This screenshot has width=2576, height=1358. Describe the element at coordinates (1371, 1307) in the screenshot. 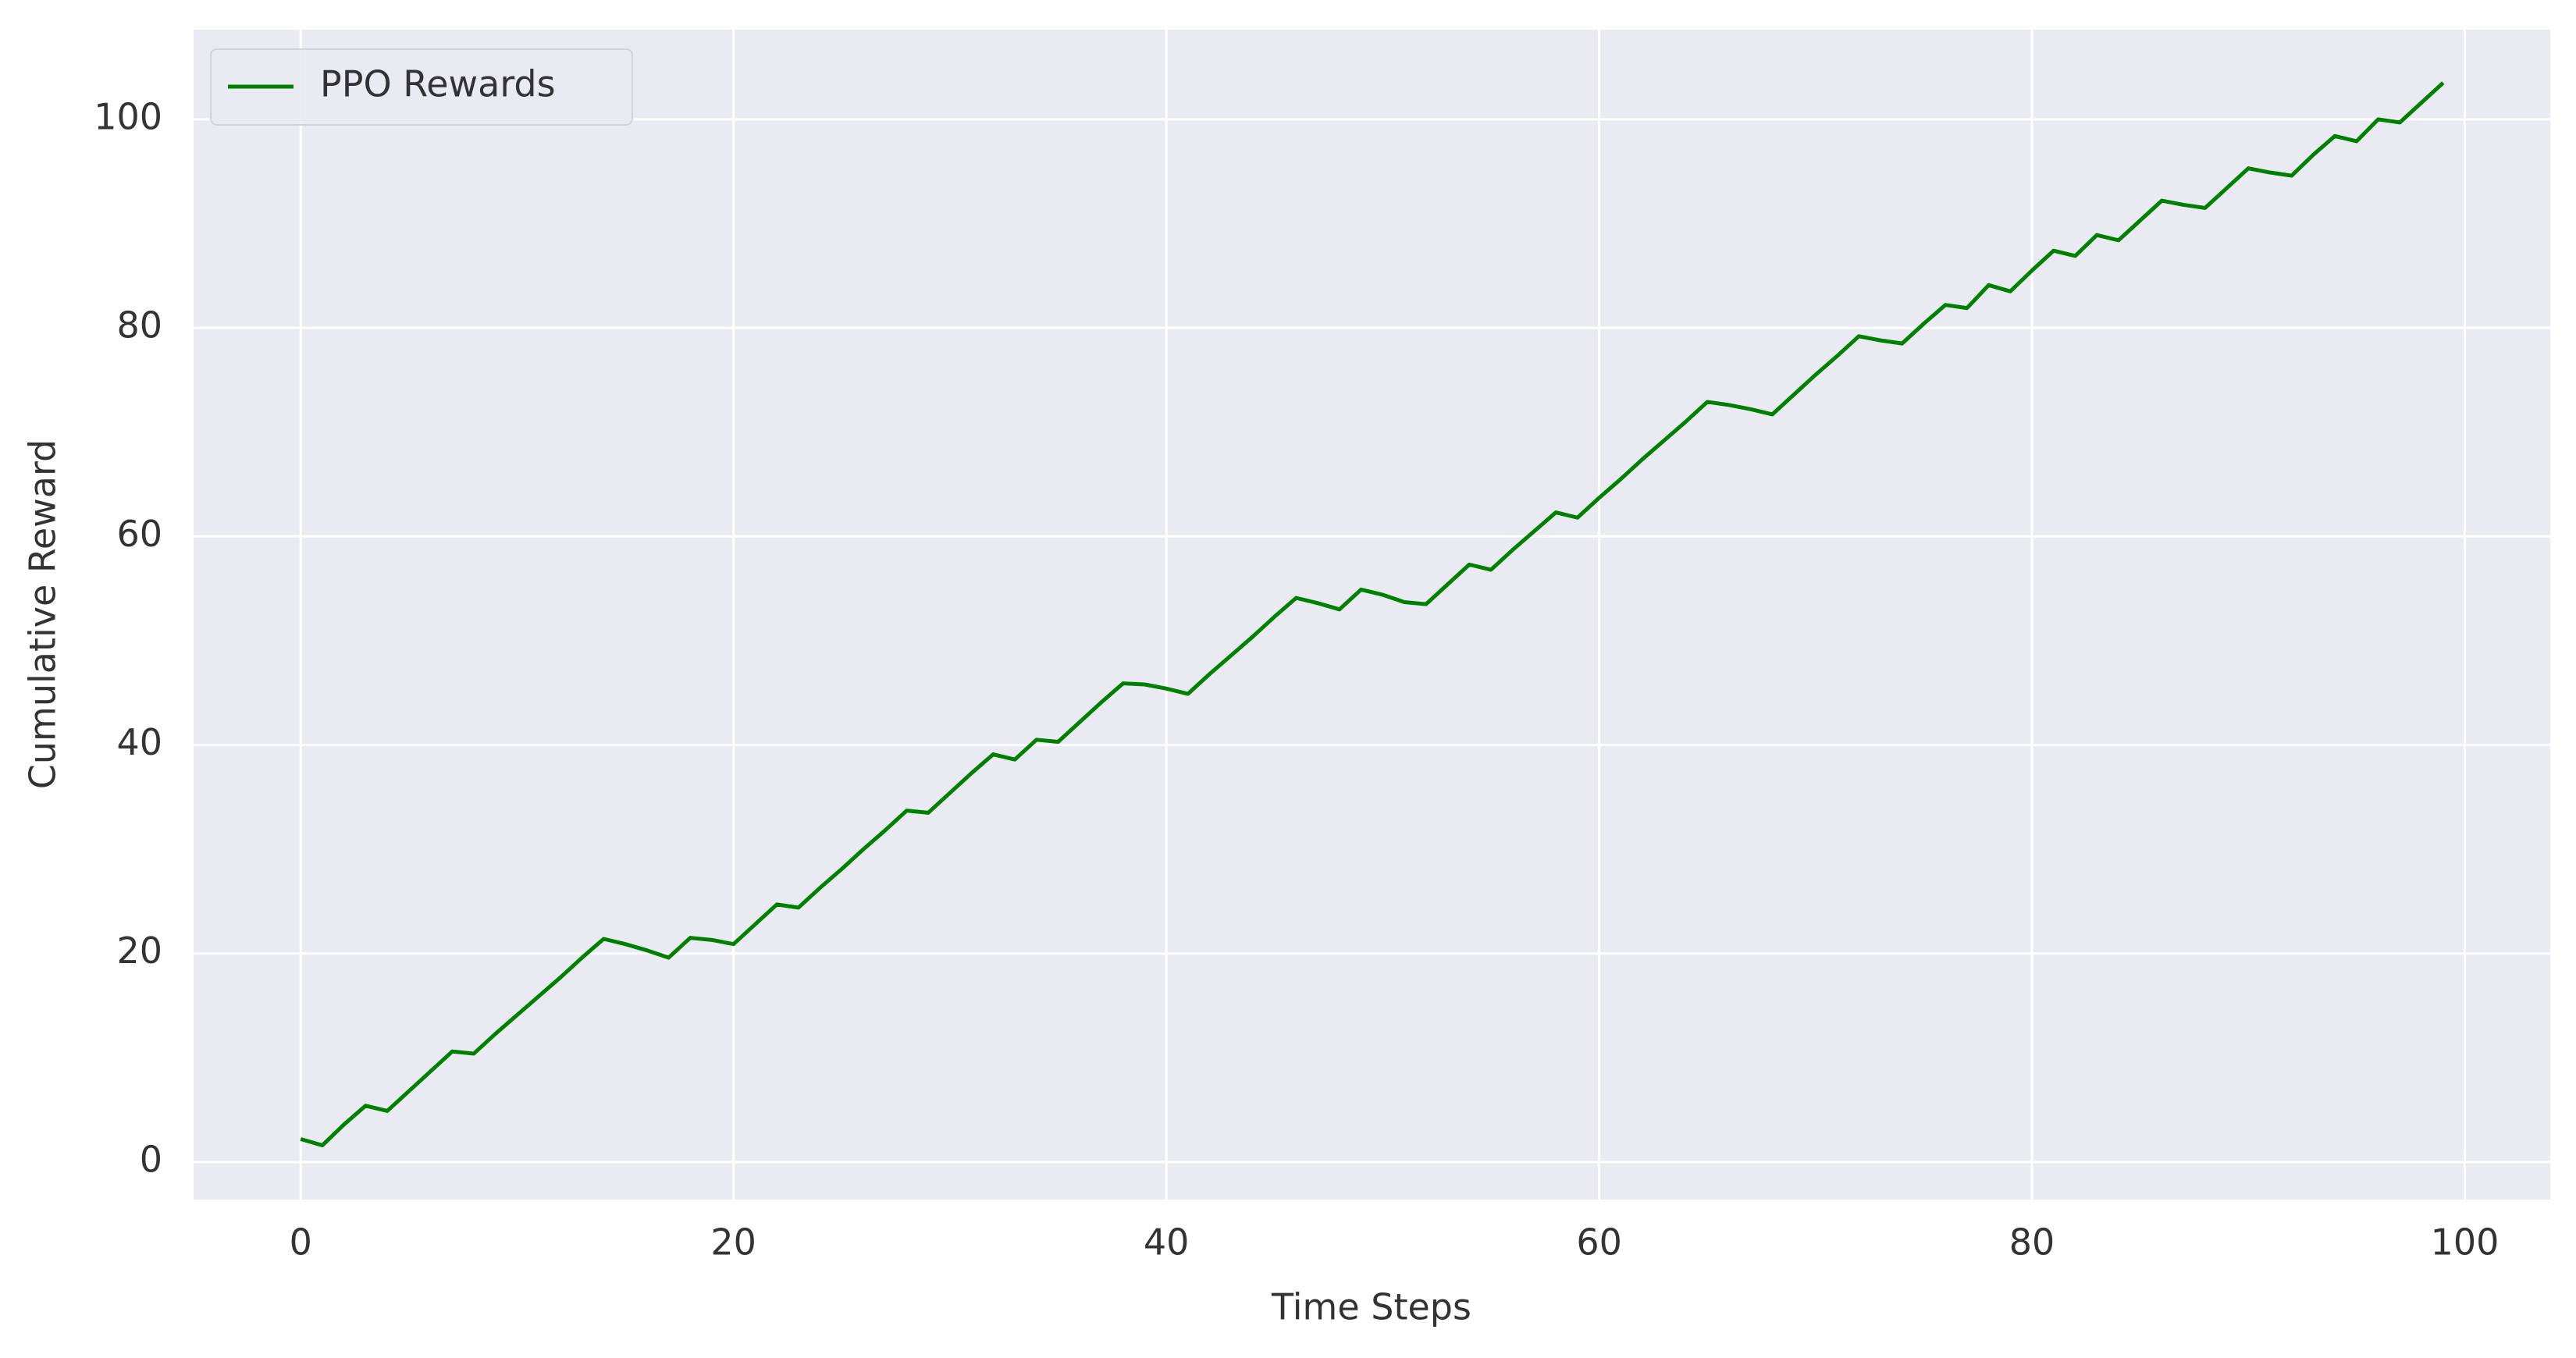

I see `x-axis-label: Time Steps` at that location.